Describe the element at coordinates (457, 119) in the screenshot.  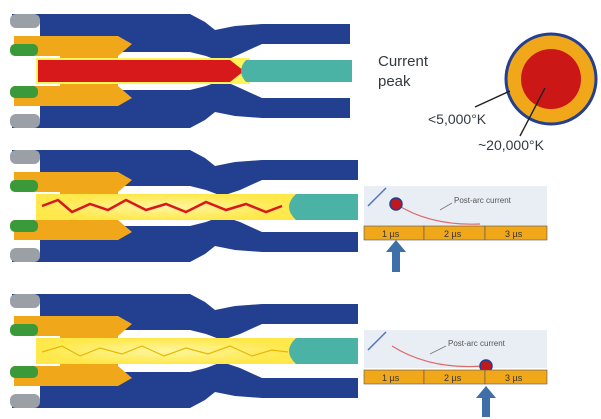
I see `label-temp-outer: <5,000°K` at that location.